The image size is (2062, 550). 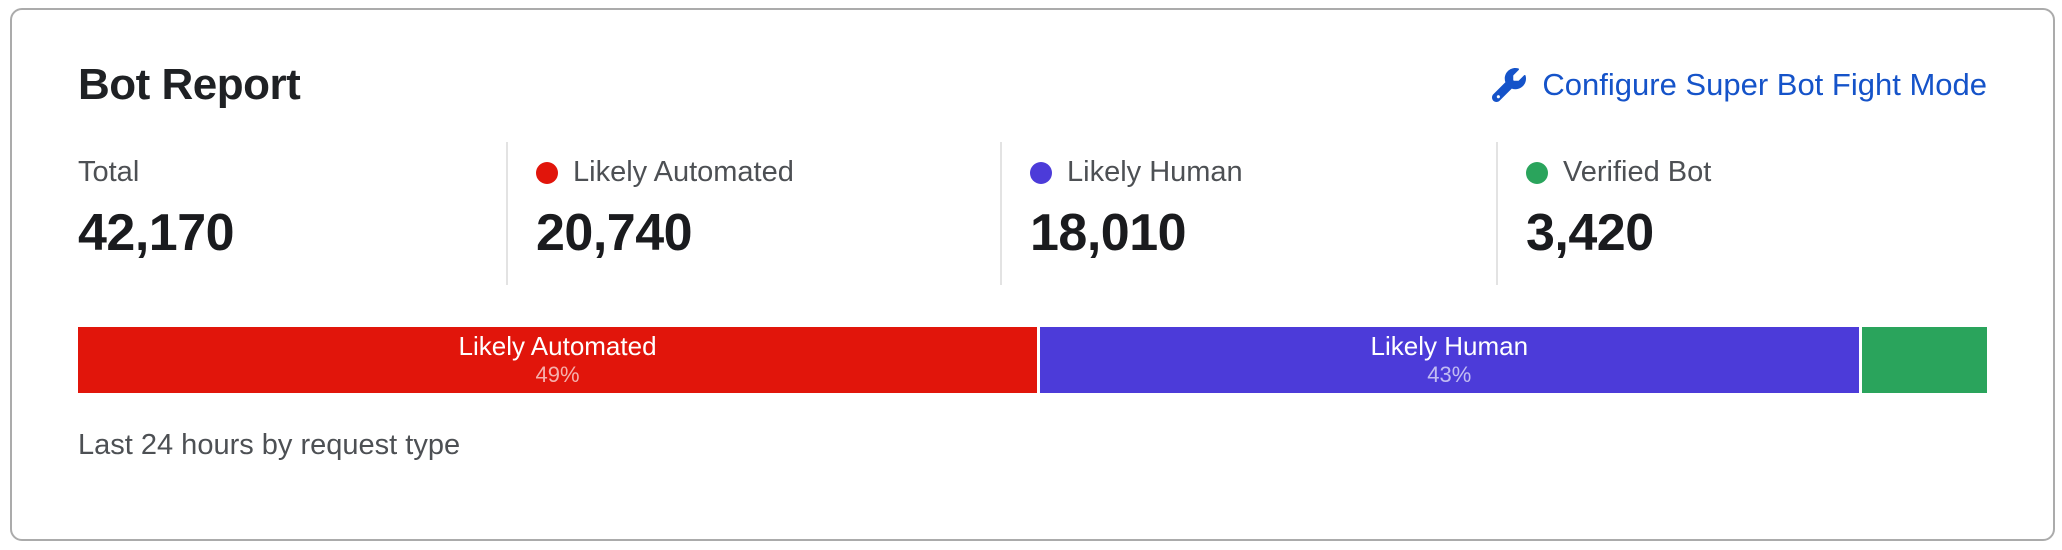 What do you see at coordinates (557, 375) in the screenshot?
I see `bar-segment-percent: 49%` at bounding box center [557, 375].